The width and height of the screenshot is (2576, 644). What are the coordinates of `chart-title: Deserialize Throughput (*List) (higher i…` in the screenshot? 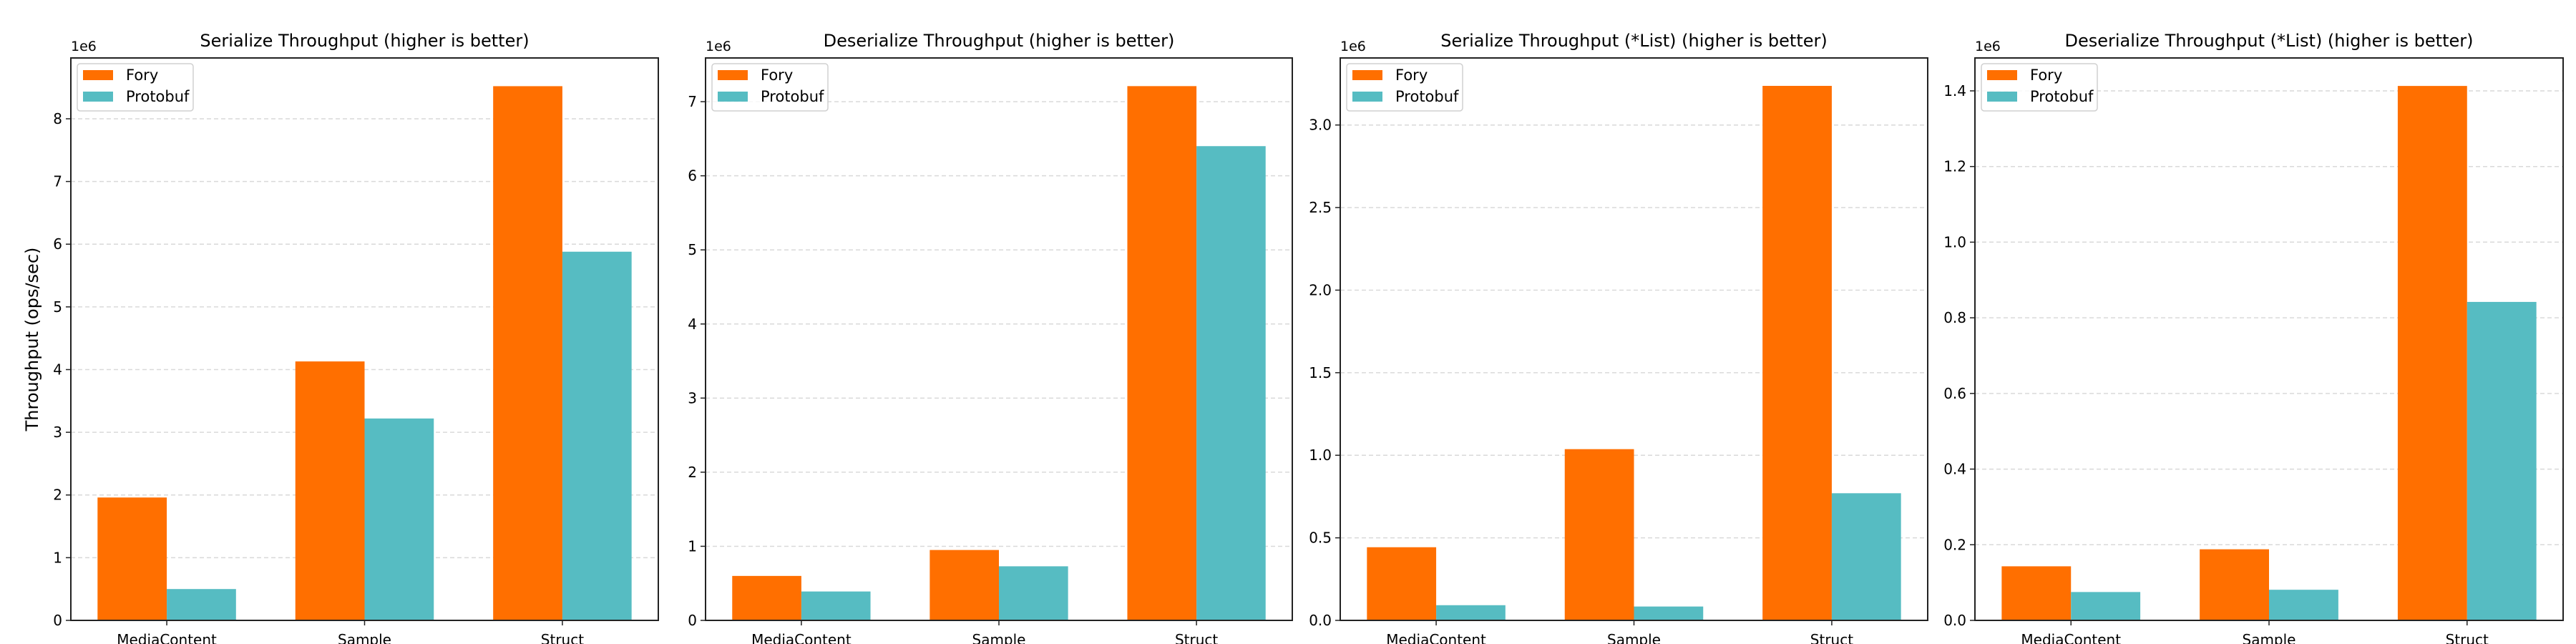 It's located at (2269, 41).